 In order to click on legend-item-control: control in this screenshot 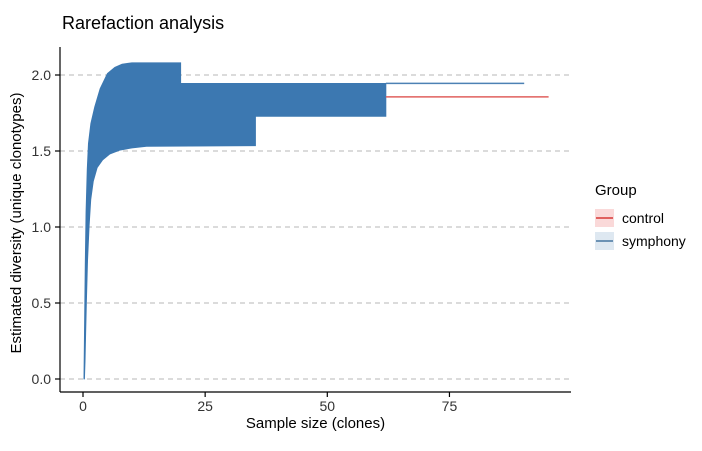, I will do `click(640, 218)`.